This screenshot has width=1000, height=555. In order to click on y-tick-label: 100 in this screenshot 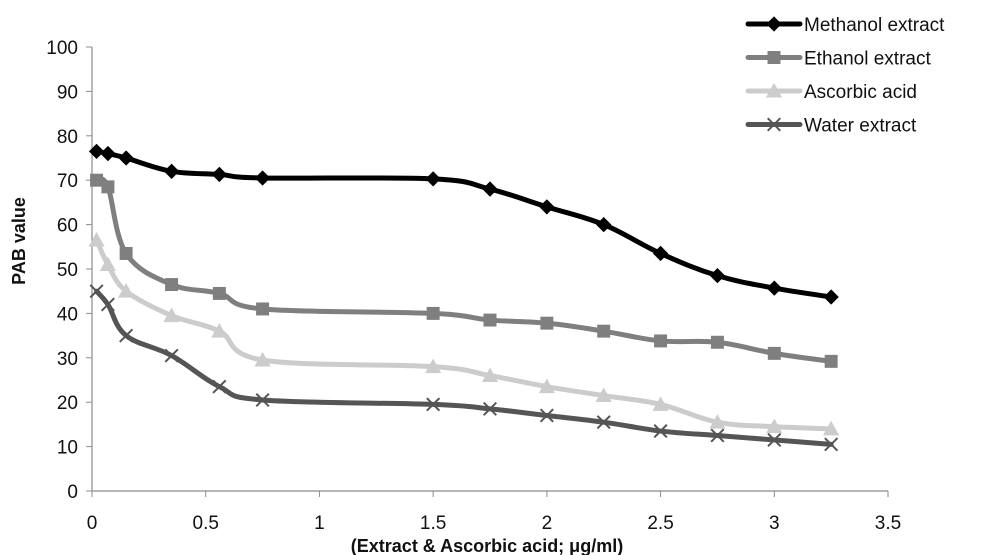, I will do `click(62, 48)`.